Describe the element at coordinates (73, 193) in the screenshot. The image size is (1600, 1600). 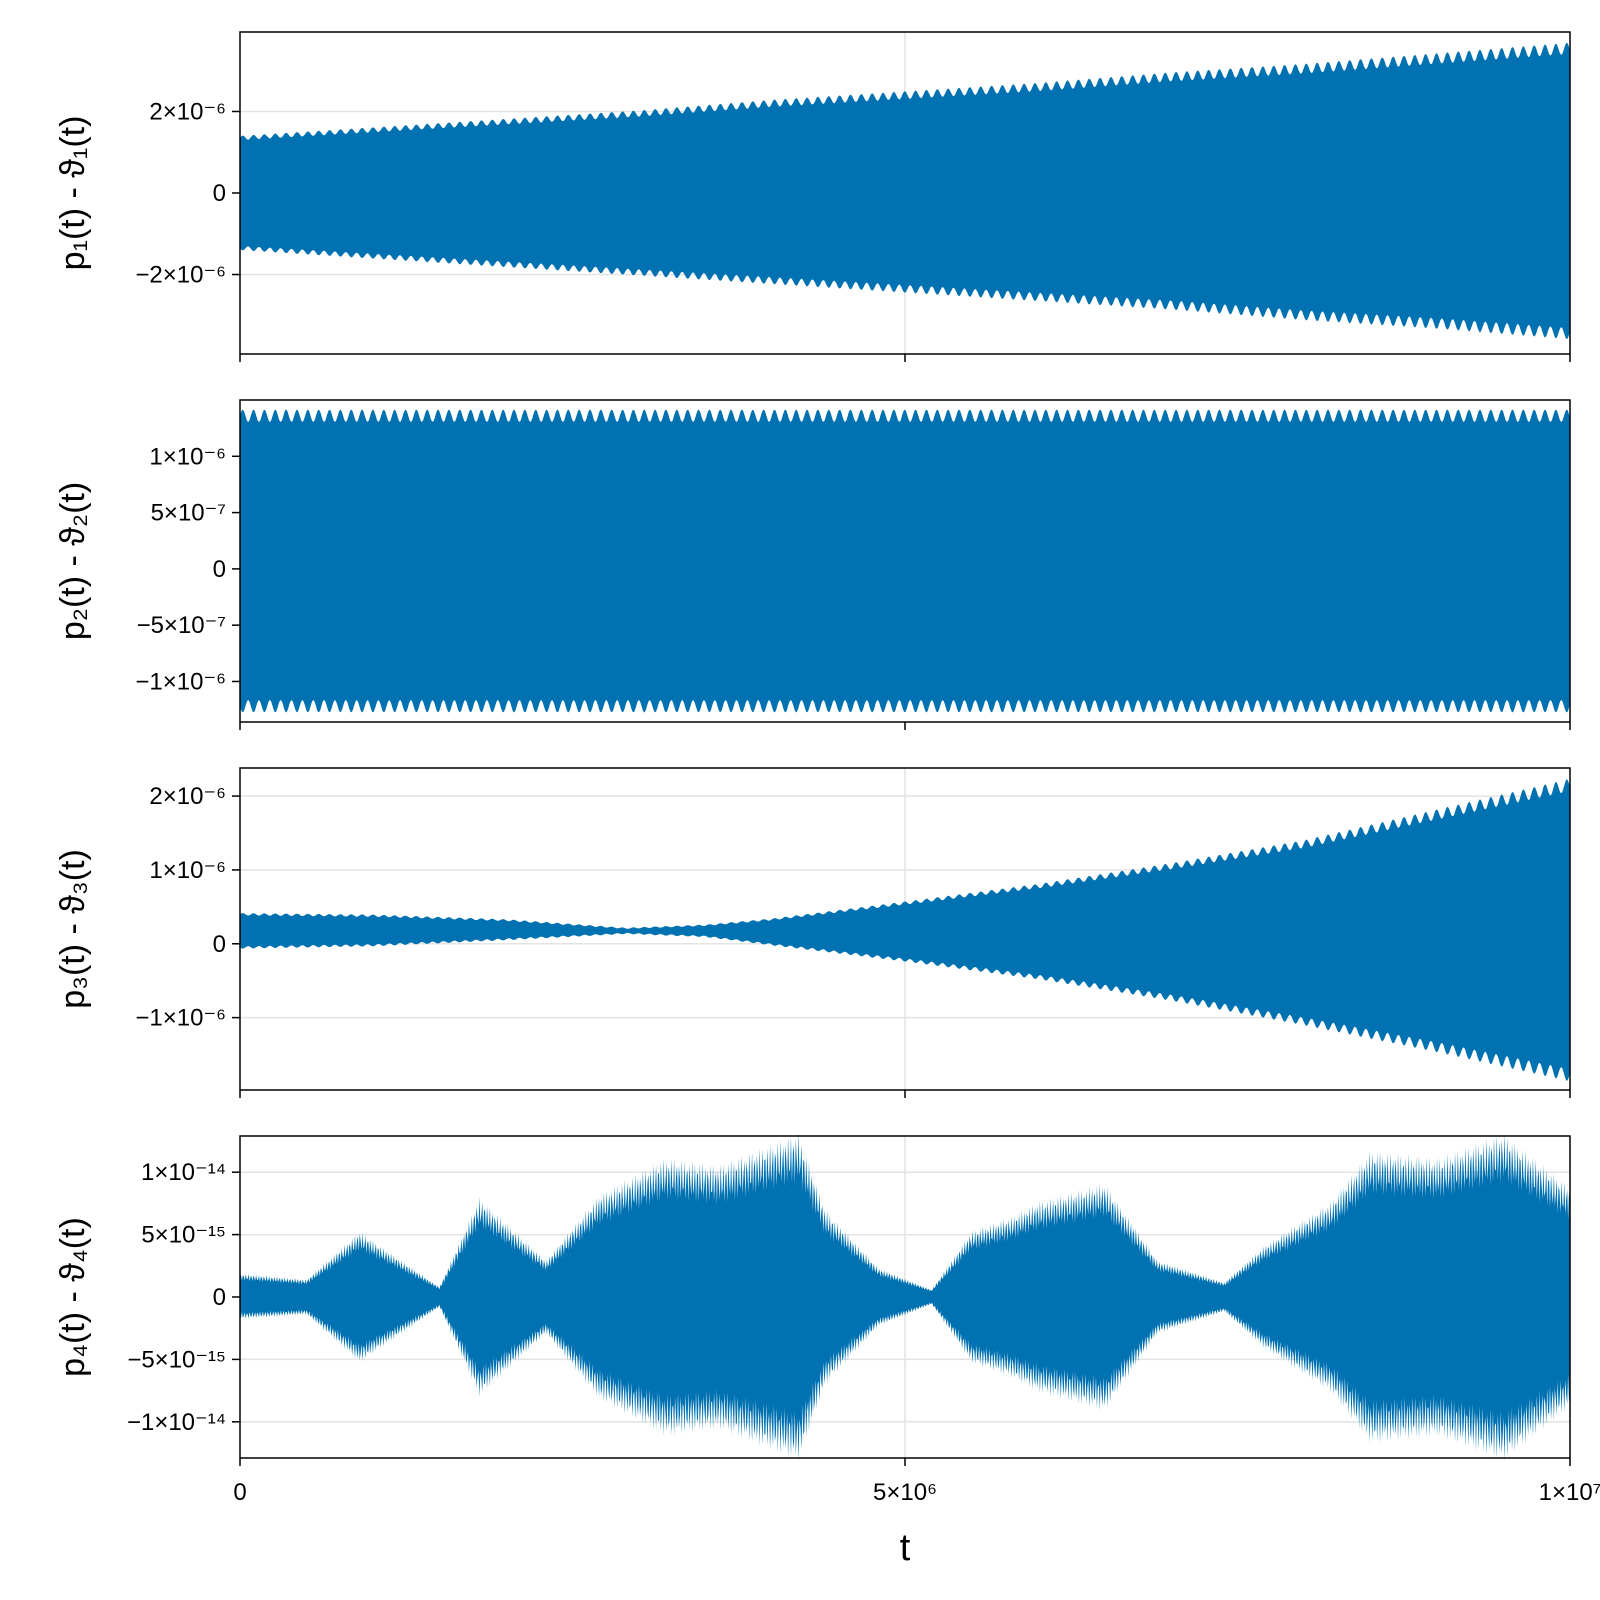
I see `y-axis-label: p₁(t) - ϑ₁(t)` at that location.